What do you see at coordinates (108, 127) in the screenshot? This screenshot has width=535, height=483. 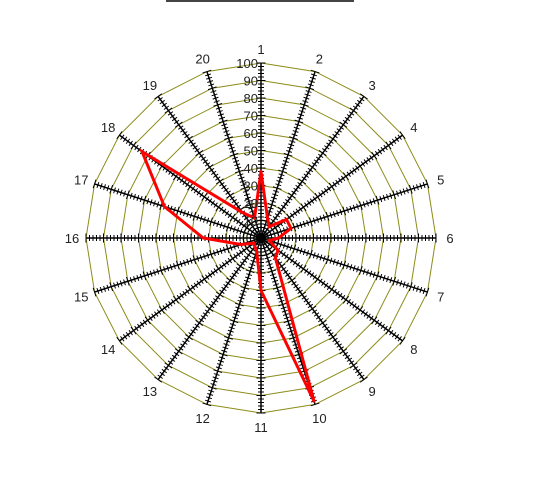 I see `category-label-18: 18` at bounding box center [108, 127].